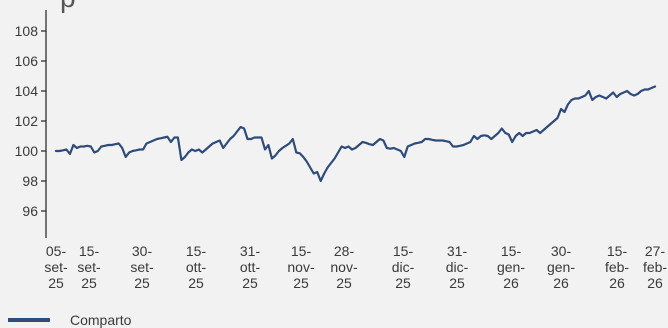  I want to click on x-tick-label: 15-dic-25, so click(403, 267).